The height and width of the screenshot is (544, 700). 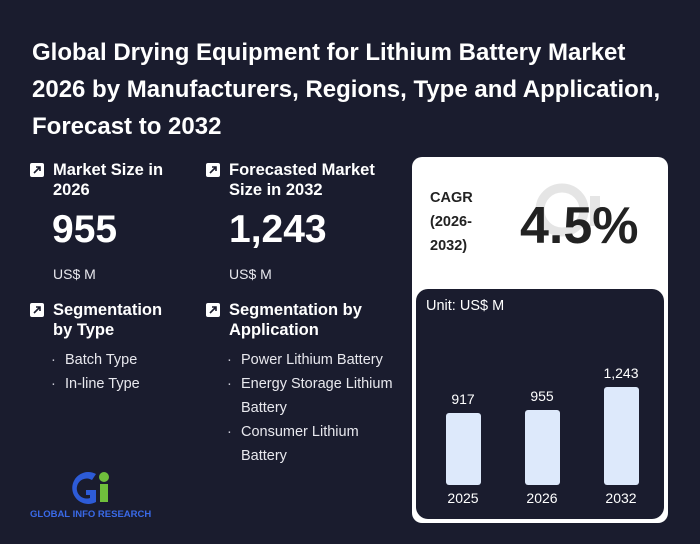 I want to click on bar-2025, so click(x=463, y=448).